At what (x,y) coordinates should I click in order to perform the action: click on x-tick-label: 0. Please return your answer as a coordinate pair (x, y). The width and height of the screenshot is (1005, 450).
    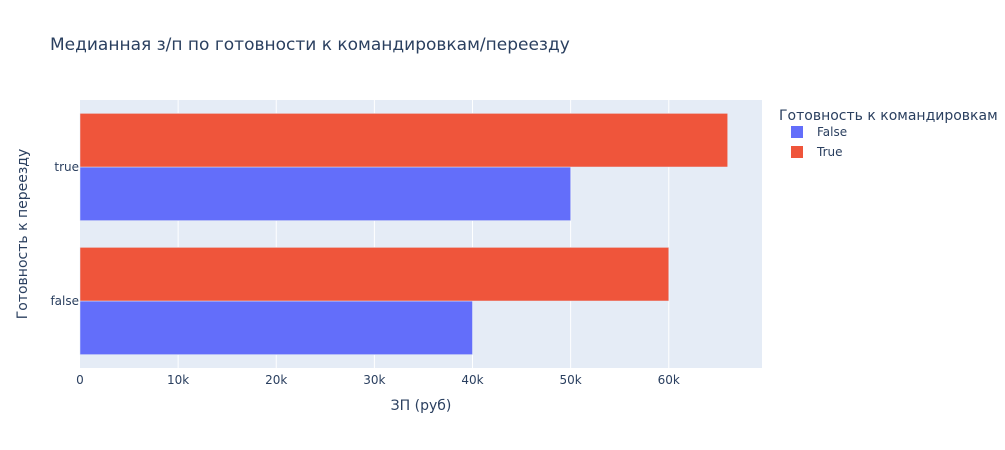
    Looking at the image, I should click on (80, 380).